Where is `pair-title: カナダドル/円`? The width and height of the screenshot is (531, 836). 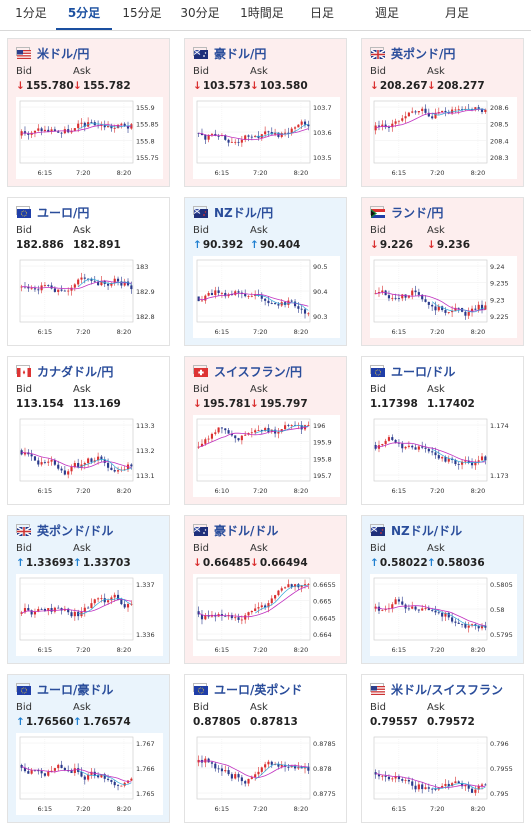 pair-title: カナダドル/円 is located at coordinates (64, 371).